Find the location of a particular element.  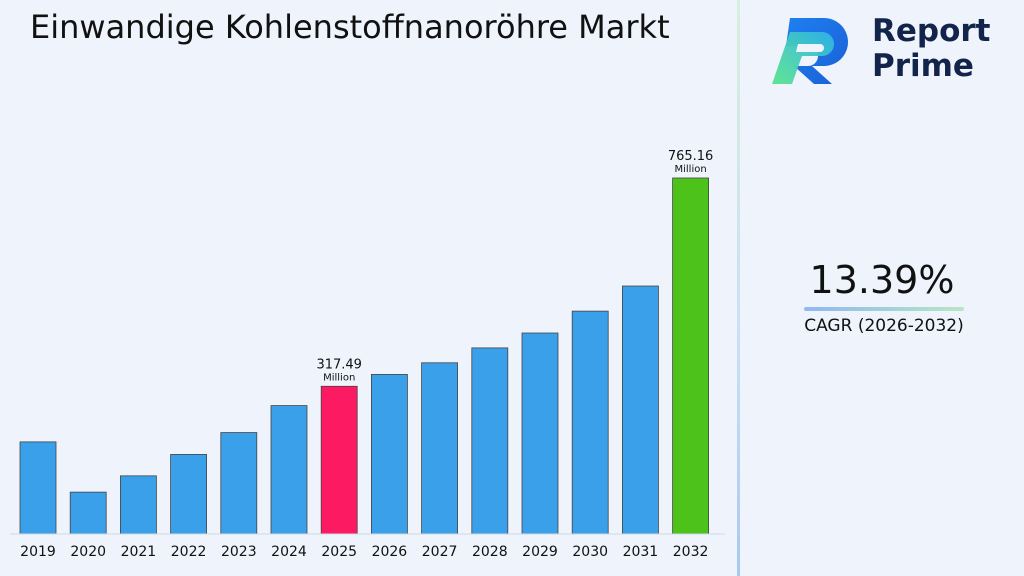

data-label-value: 765.16 is located at coordinates (691, 156).